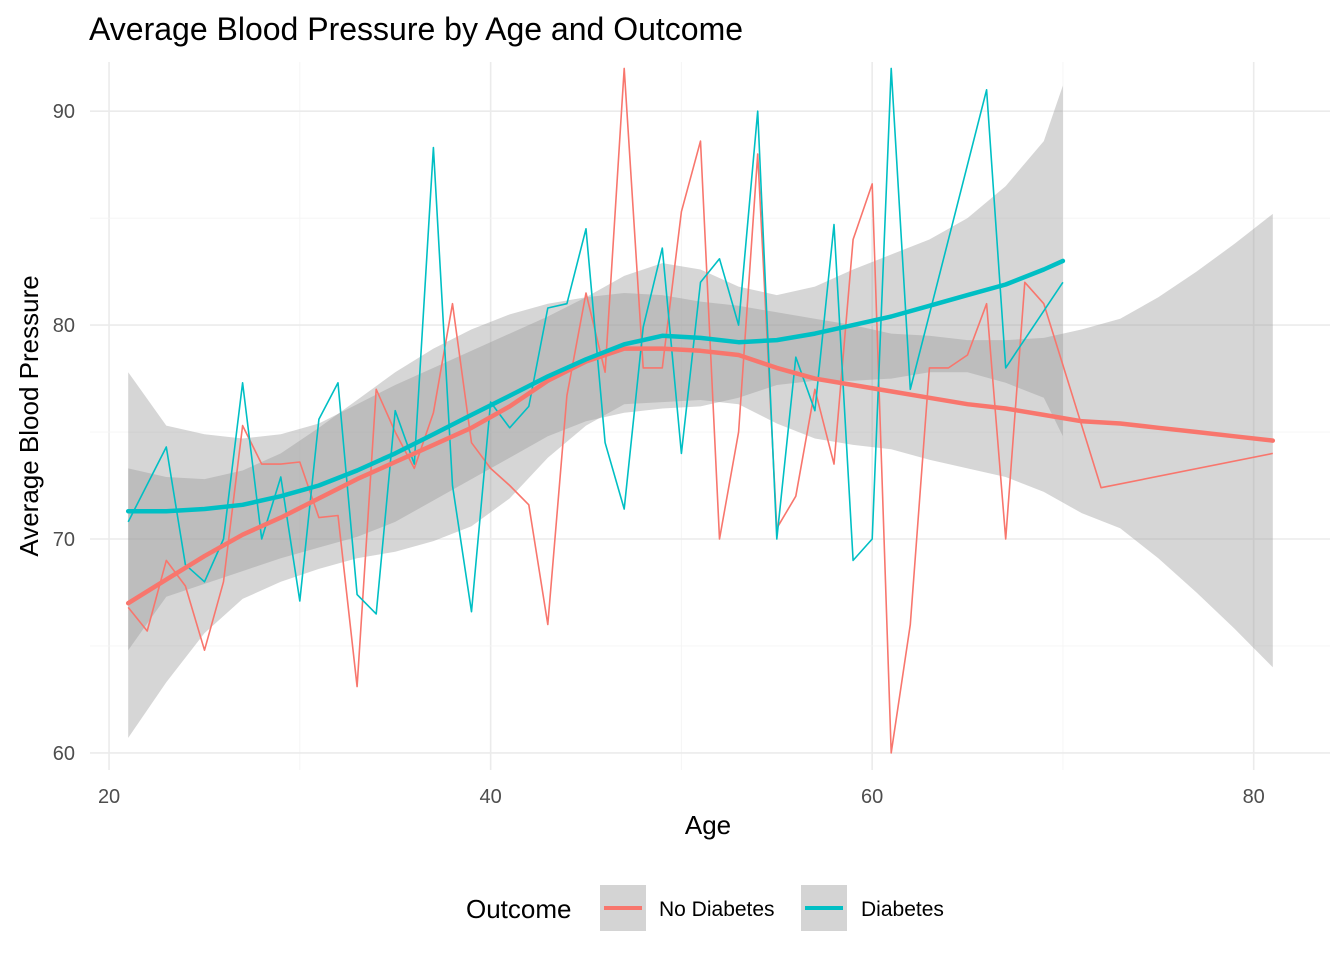 The width and height of the screenshot is (1344, 960). What do you see at coordinates (1254, 797) in the screenshot?
I see `x-tick-label: 80` at bounding box center [1254, 797].